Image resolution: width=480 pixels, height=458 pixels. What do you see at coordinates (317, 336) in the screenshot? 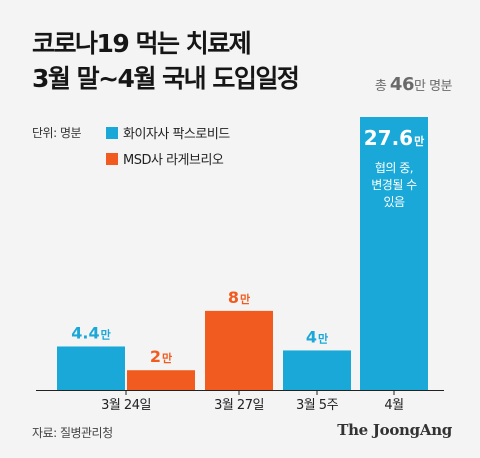
I see `data-label-3: 4만` at bounding box center [317, 336].